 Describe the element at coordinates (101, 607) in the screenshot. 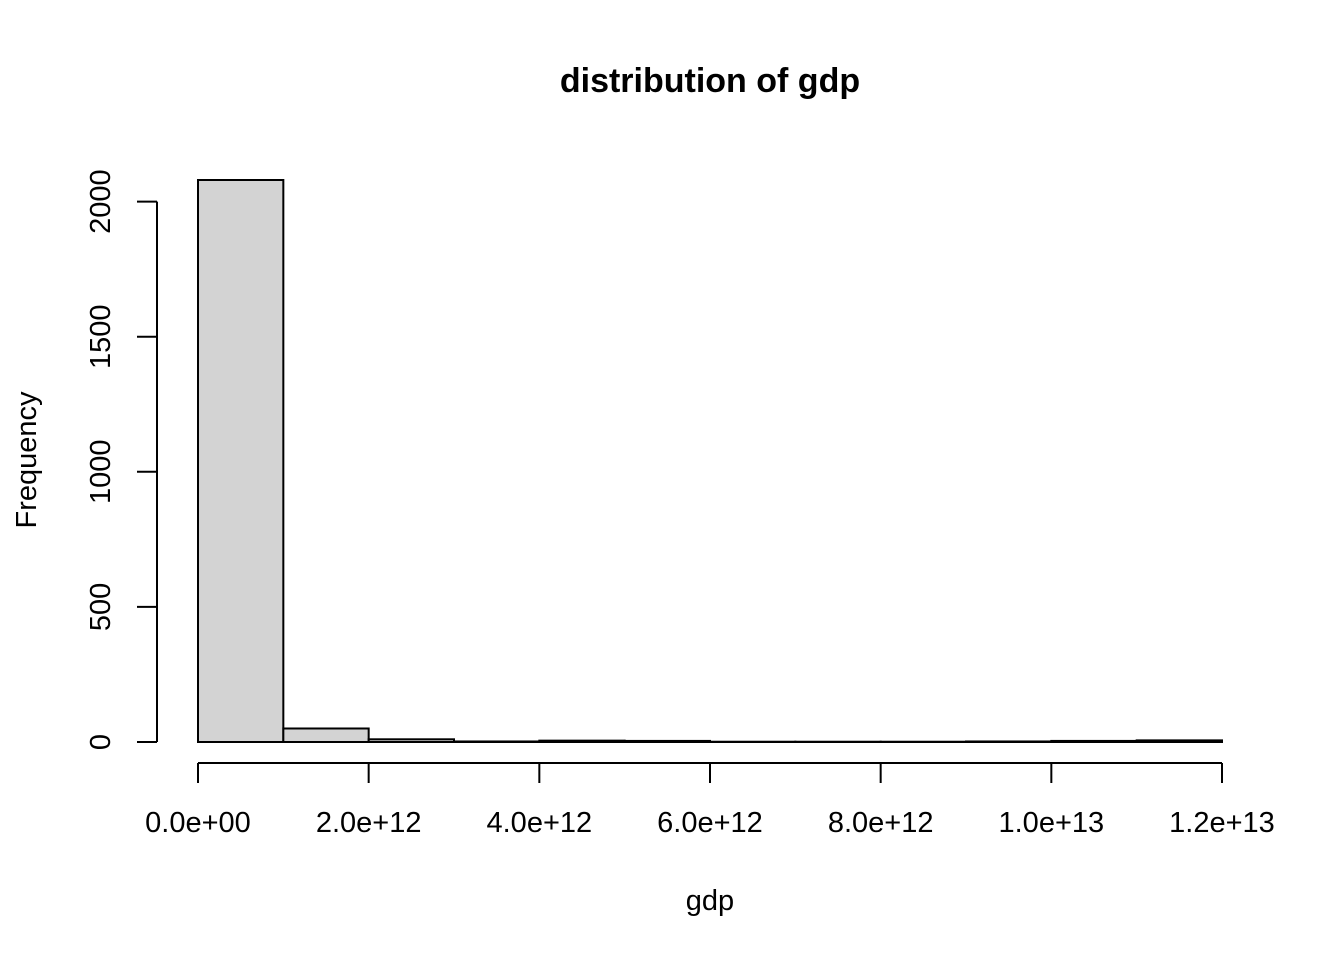

I see `y-tick-label-1: 500` at that location.